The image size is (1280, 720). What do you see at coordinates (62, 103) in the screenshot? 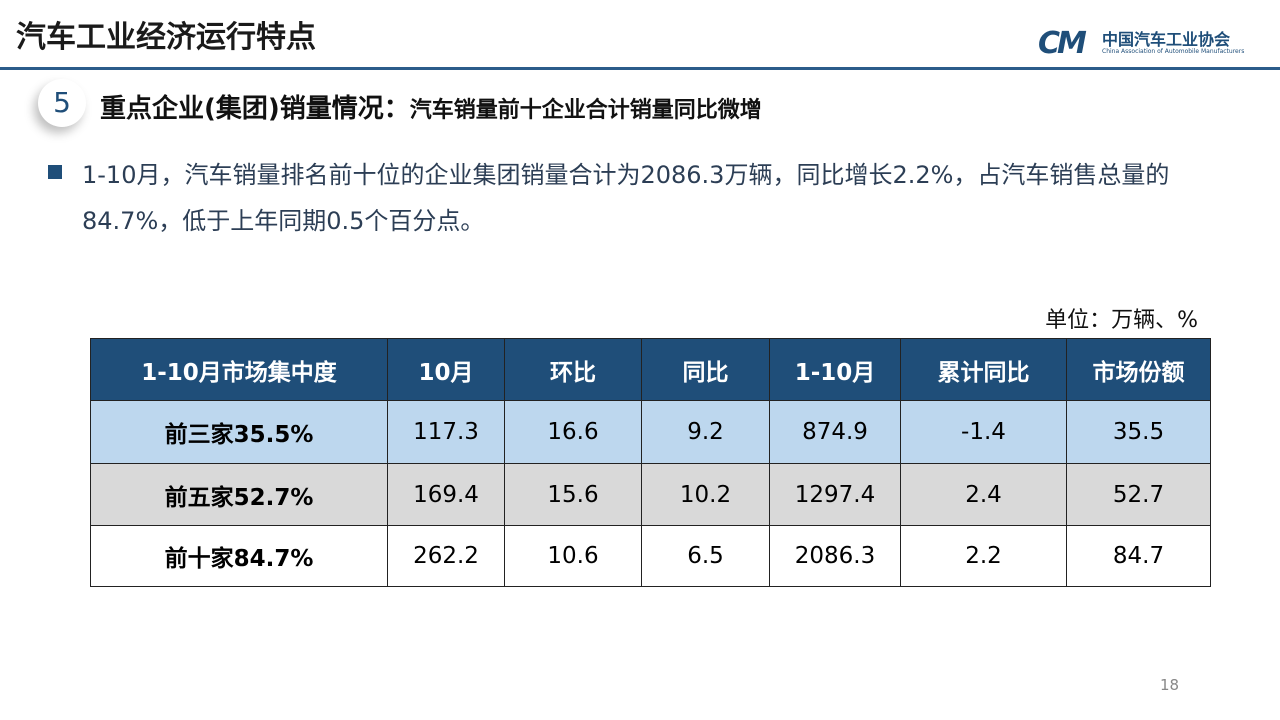
I see `section-number: 5` at bounding box center [62, 103].